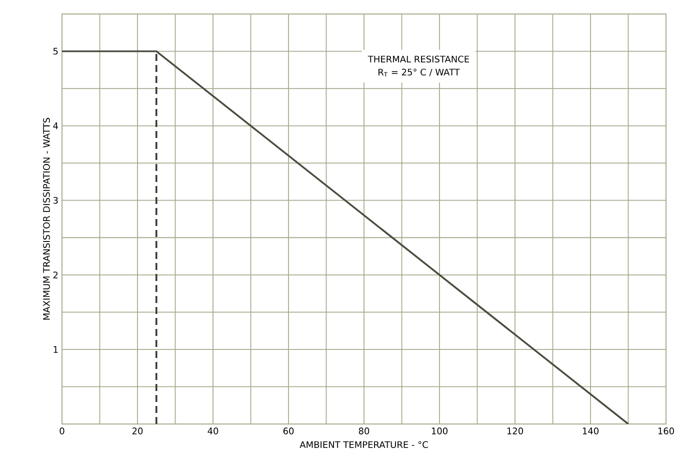  What do you see at coordinates (46, 219) in the screenshot?
I see `y-axis-title: MAXIMUM TRANSISTOR DISSIPATION - WATTS` at bounding box center [46, 219].